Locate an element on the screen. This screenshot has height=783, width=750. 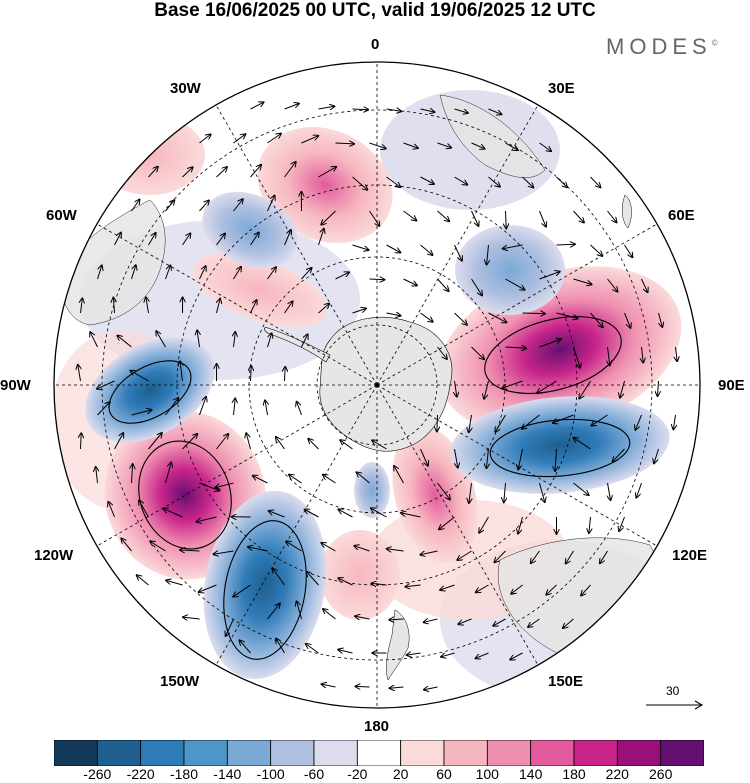
label-90w: 90W is located at coordinates (15, 385).